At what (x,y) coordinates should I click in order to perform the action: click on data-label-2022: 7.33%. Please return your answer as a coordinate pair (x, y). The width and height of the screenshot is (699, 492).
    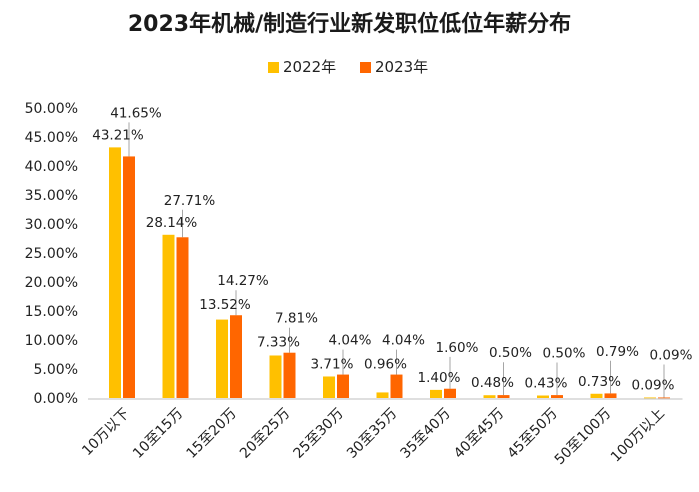
    Looking at the image, I should click on (278, 343).